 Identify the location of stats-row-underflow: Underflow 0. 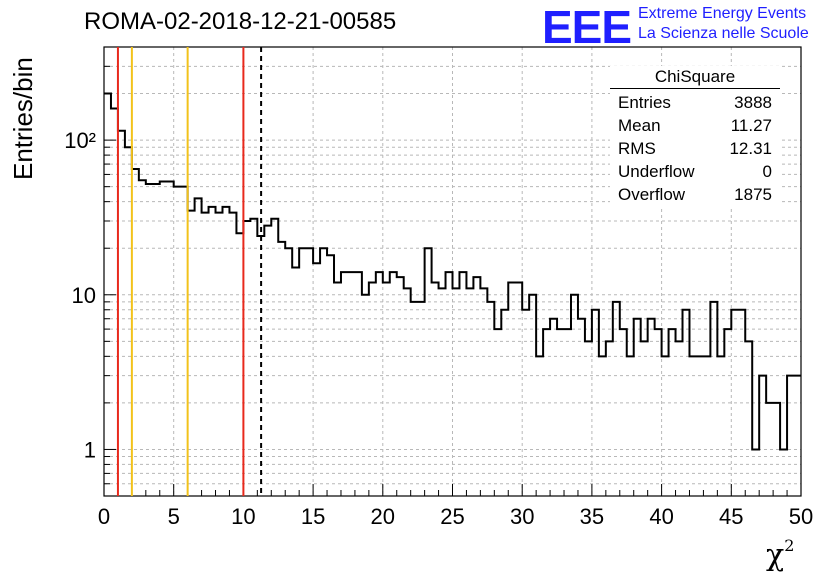
(695, 171).